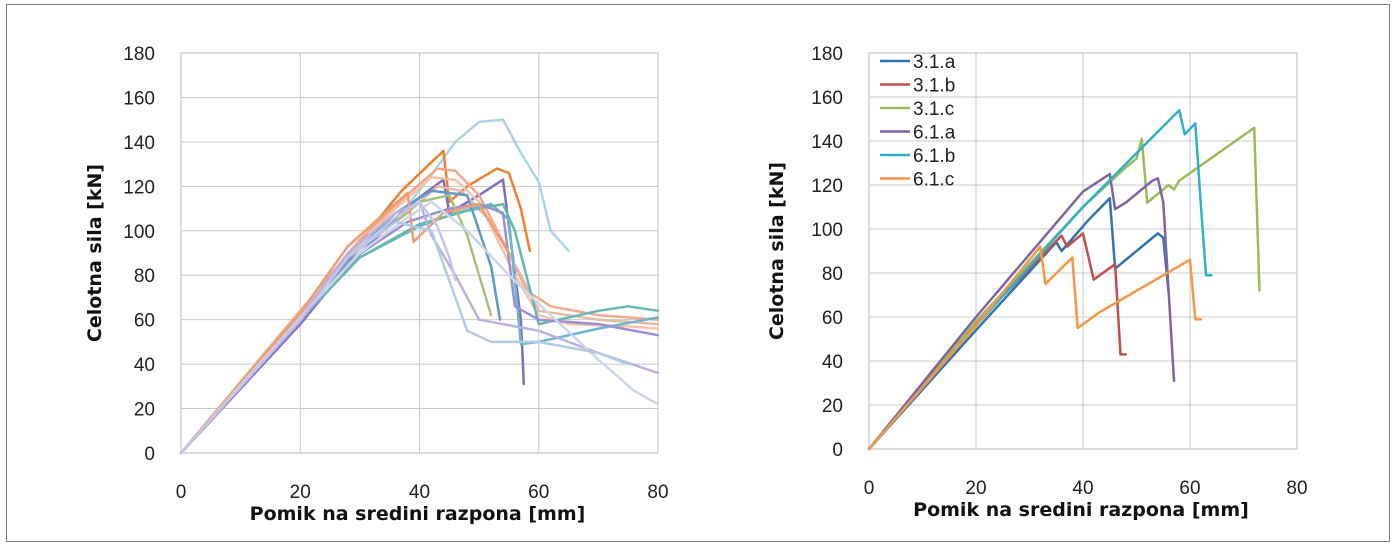  I want to click on legend-label: 3.1.a, so click(934, 62).